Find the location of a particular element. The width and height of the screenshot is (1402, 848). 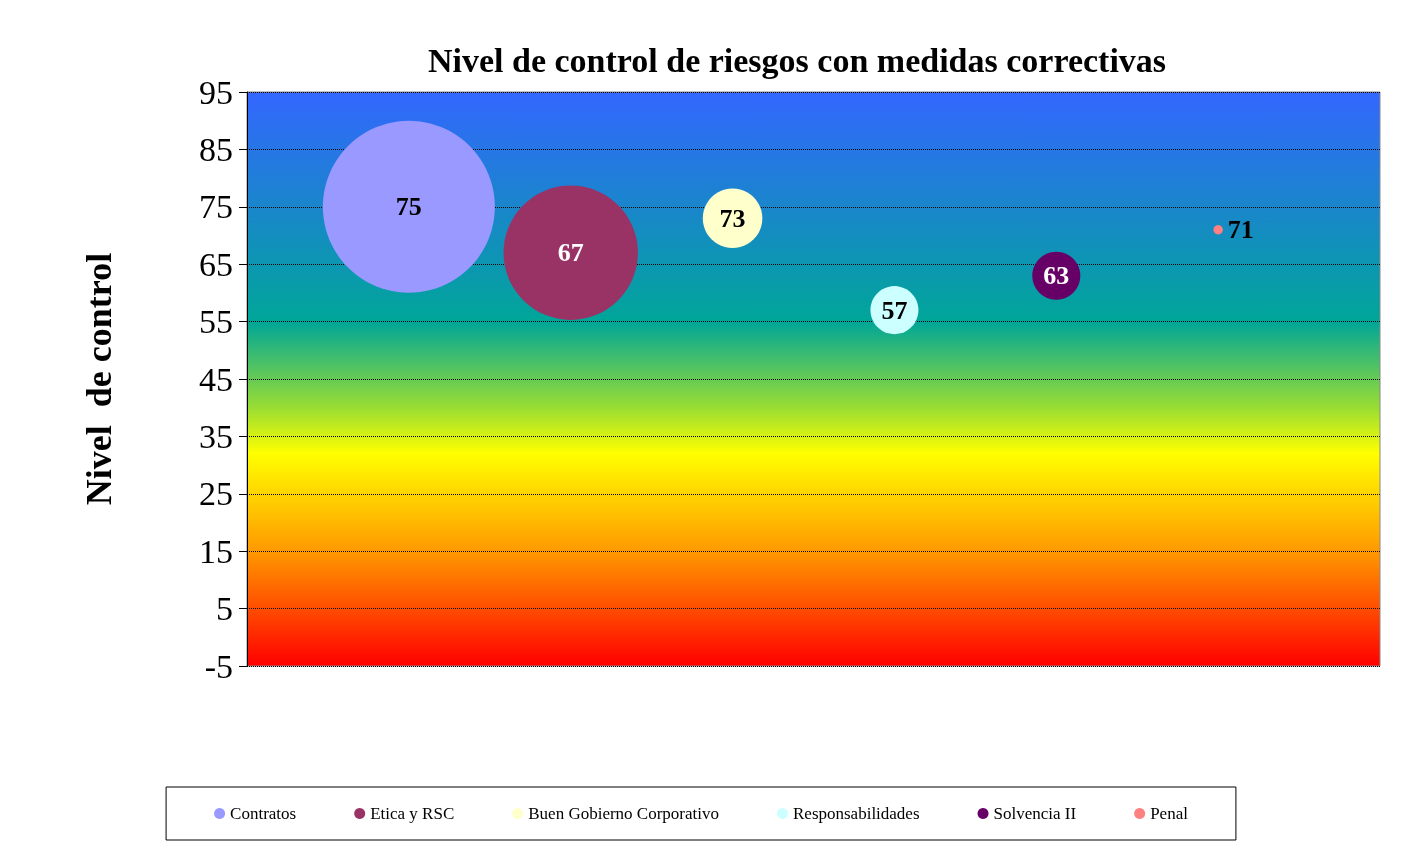

y-tick-label: -5 is located at coordinates (218, 666).